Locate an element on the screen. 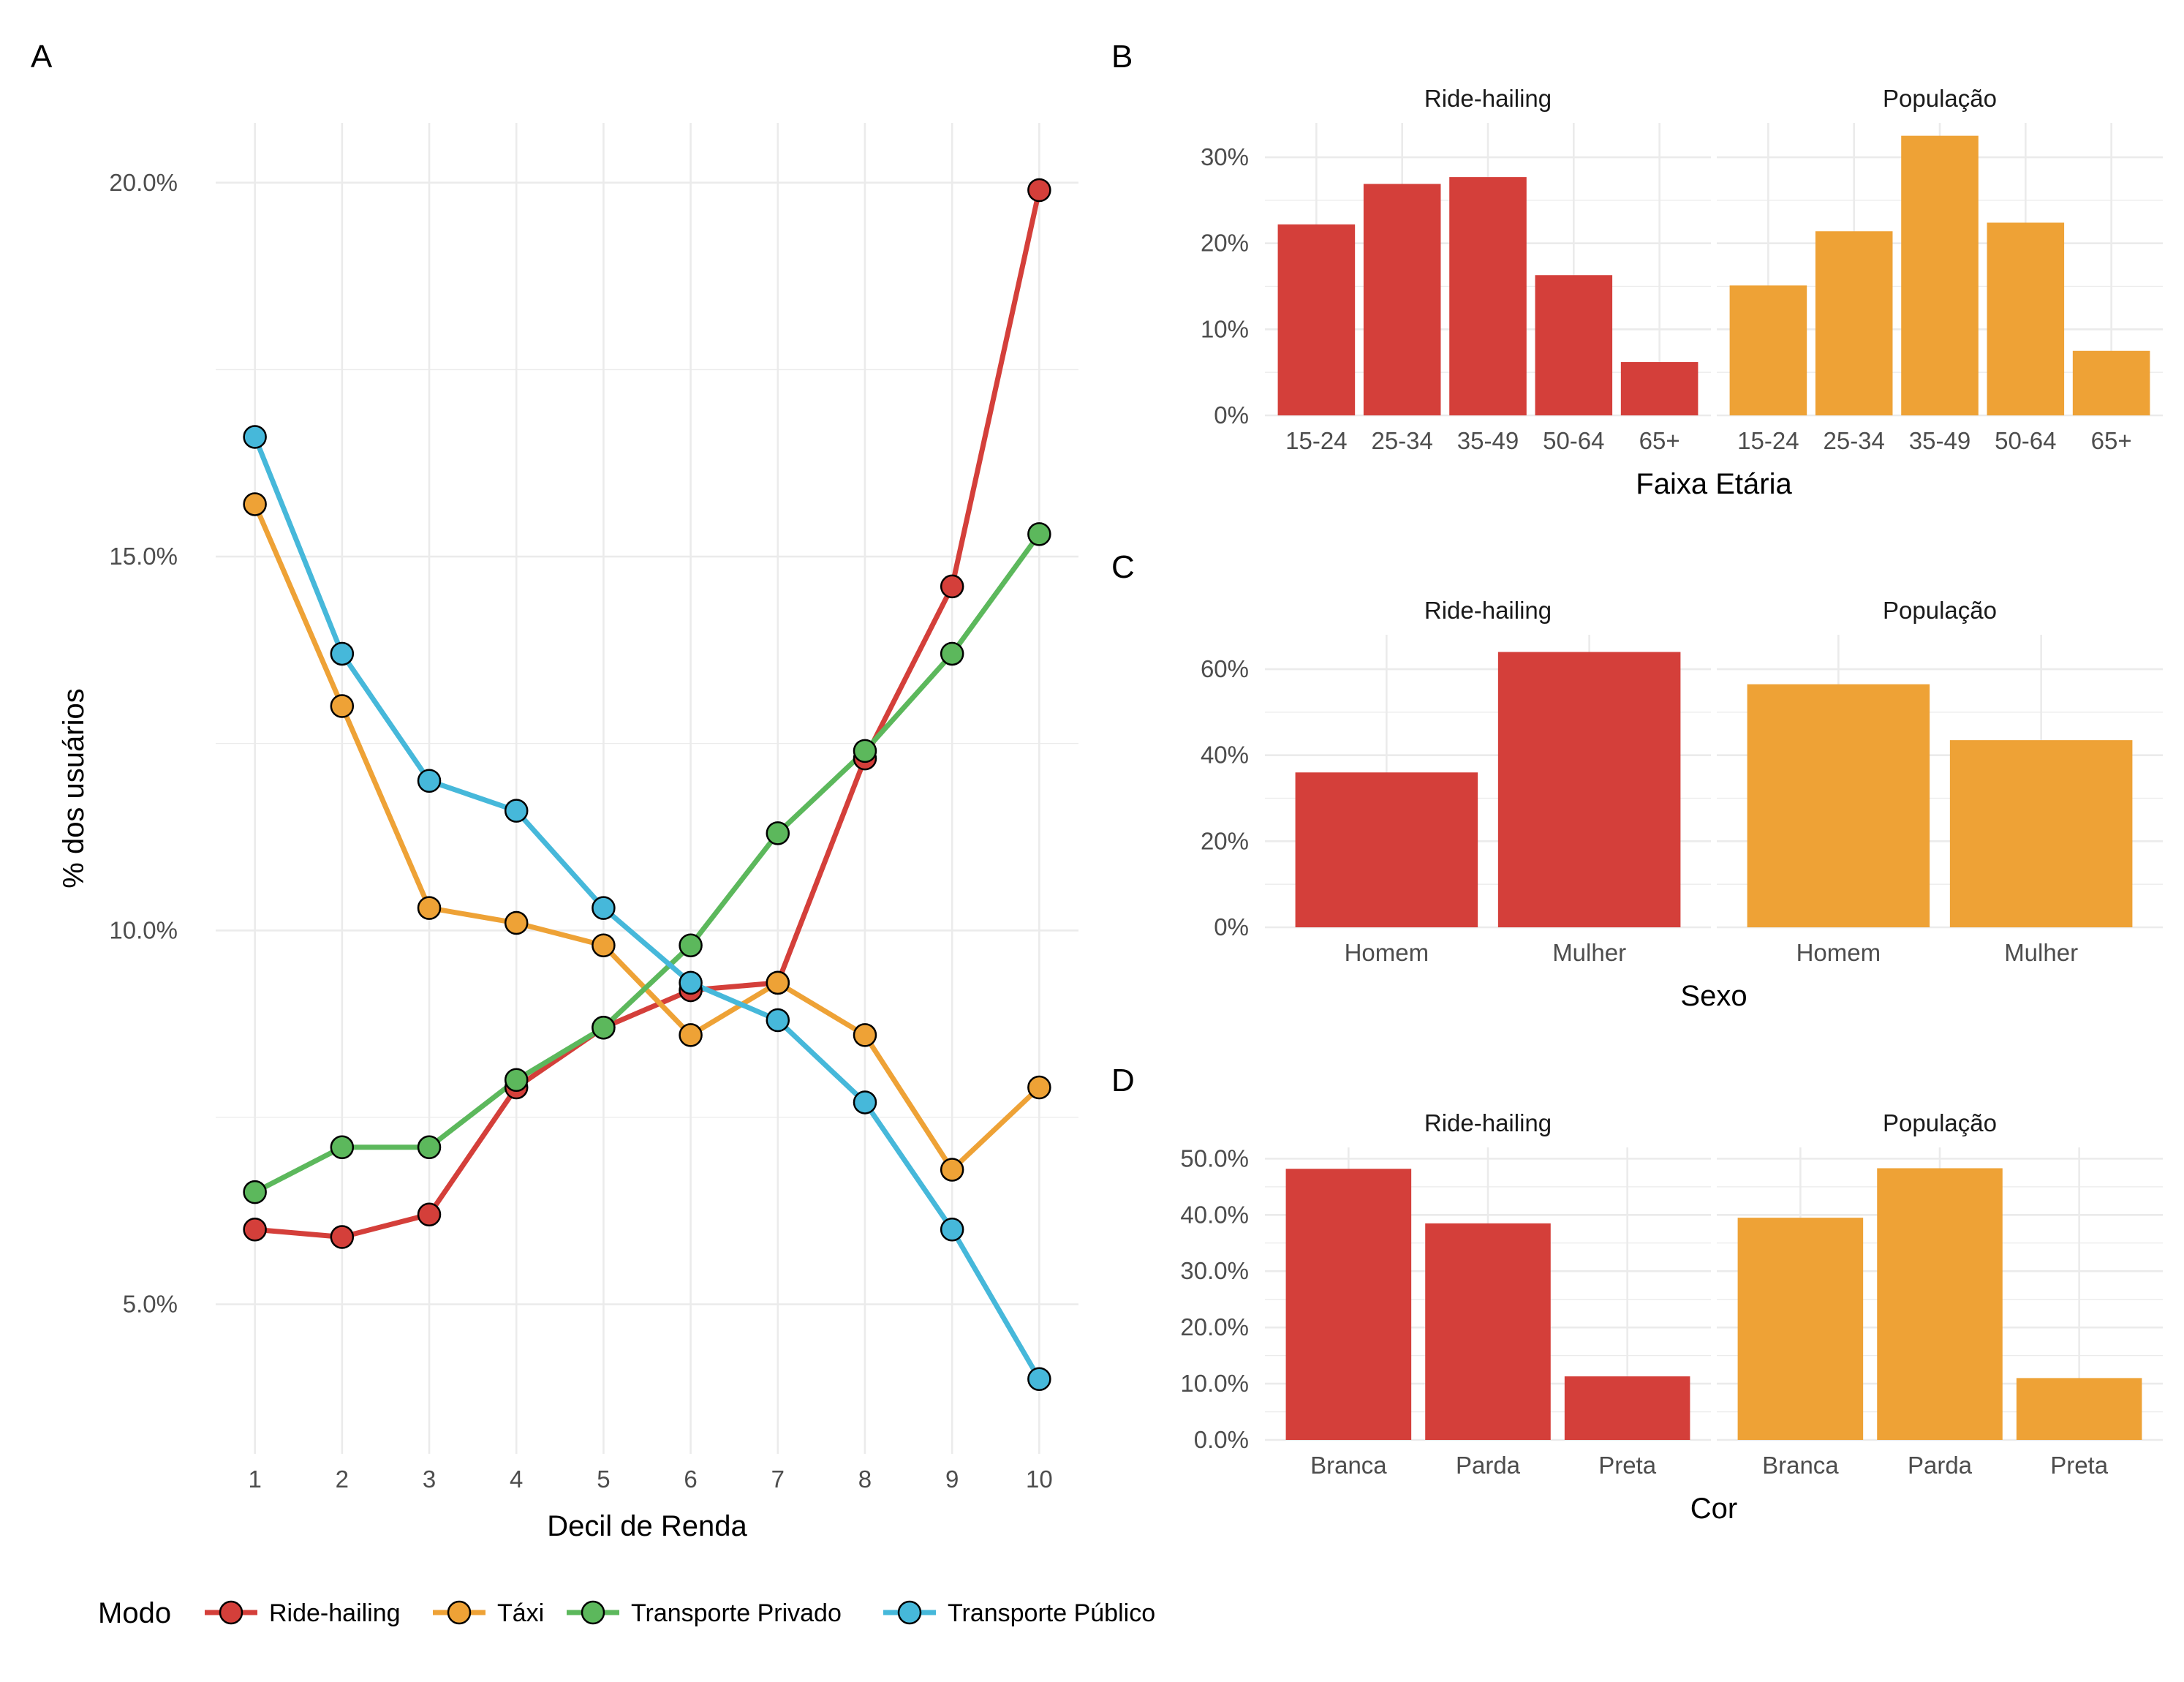 Image resolution: width=2184 pixels, height=1682 pixels. y-tick-label: 10.0% is located at coordinates (1214, 1383).